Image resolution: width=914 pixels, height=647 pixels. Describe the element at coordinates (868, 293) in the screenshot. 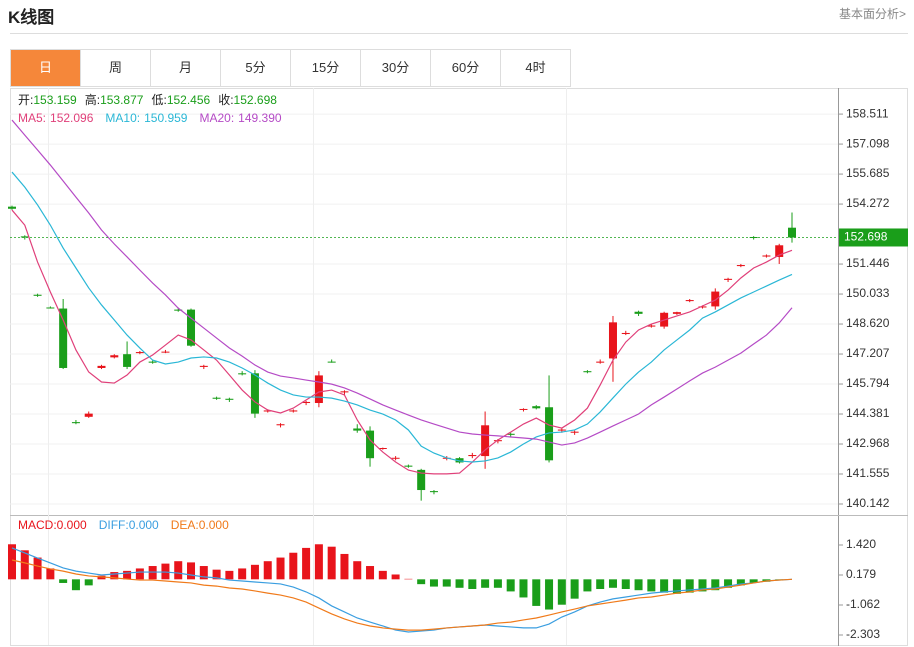

I see `y-tick-label: 150.033` at that location.